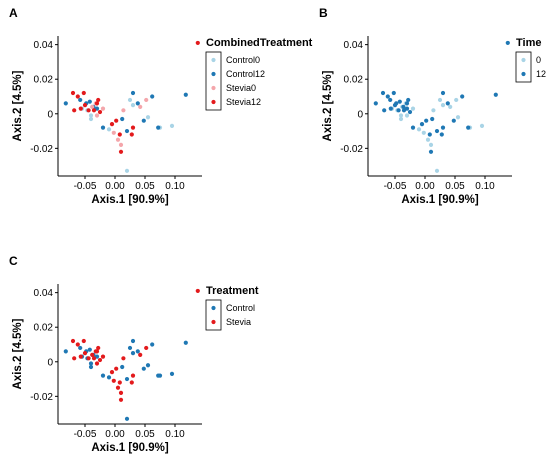  Describe the element at coordinates (213, 315) in the screenshot. I see `legend-key-box` at that location.